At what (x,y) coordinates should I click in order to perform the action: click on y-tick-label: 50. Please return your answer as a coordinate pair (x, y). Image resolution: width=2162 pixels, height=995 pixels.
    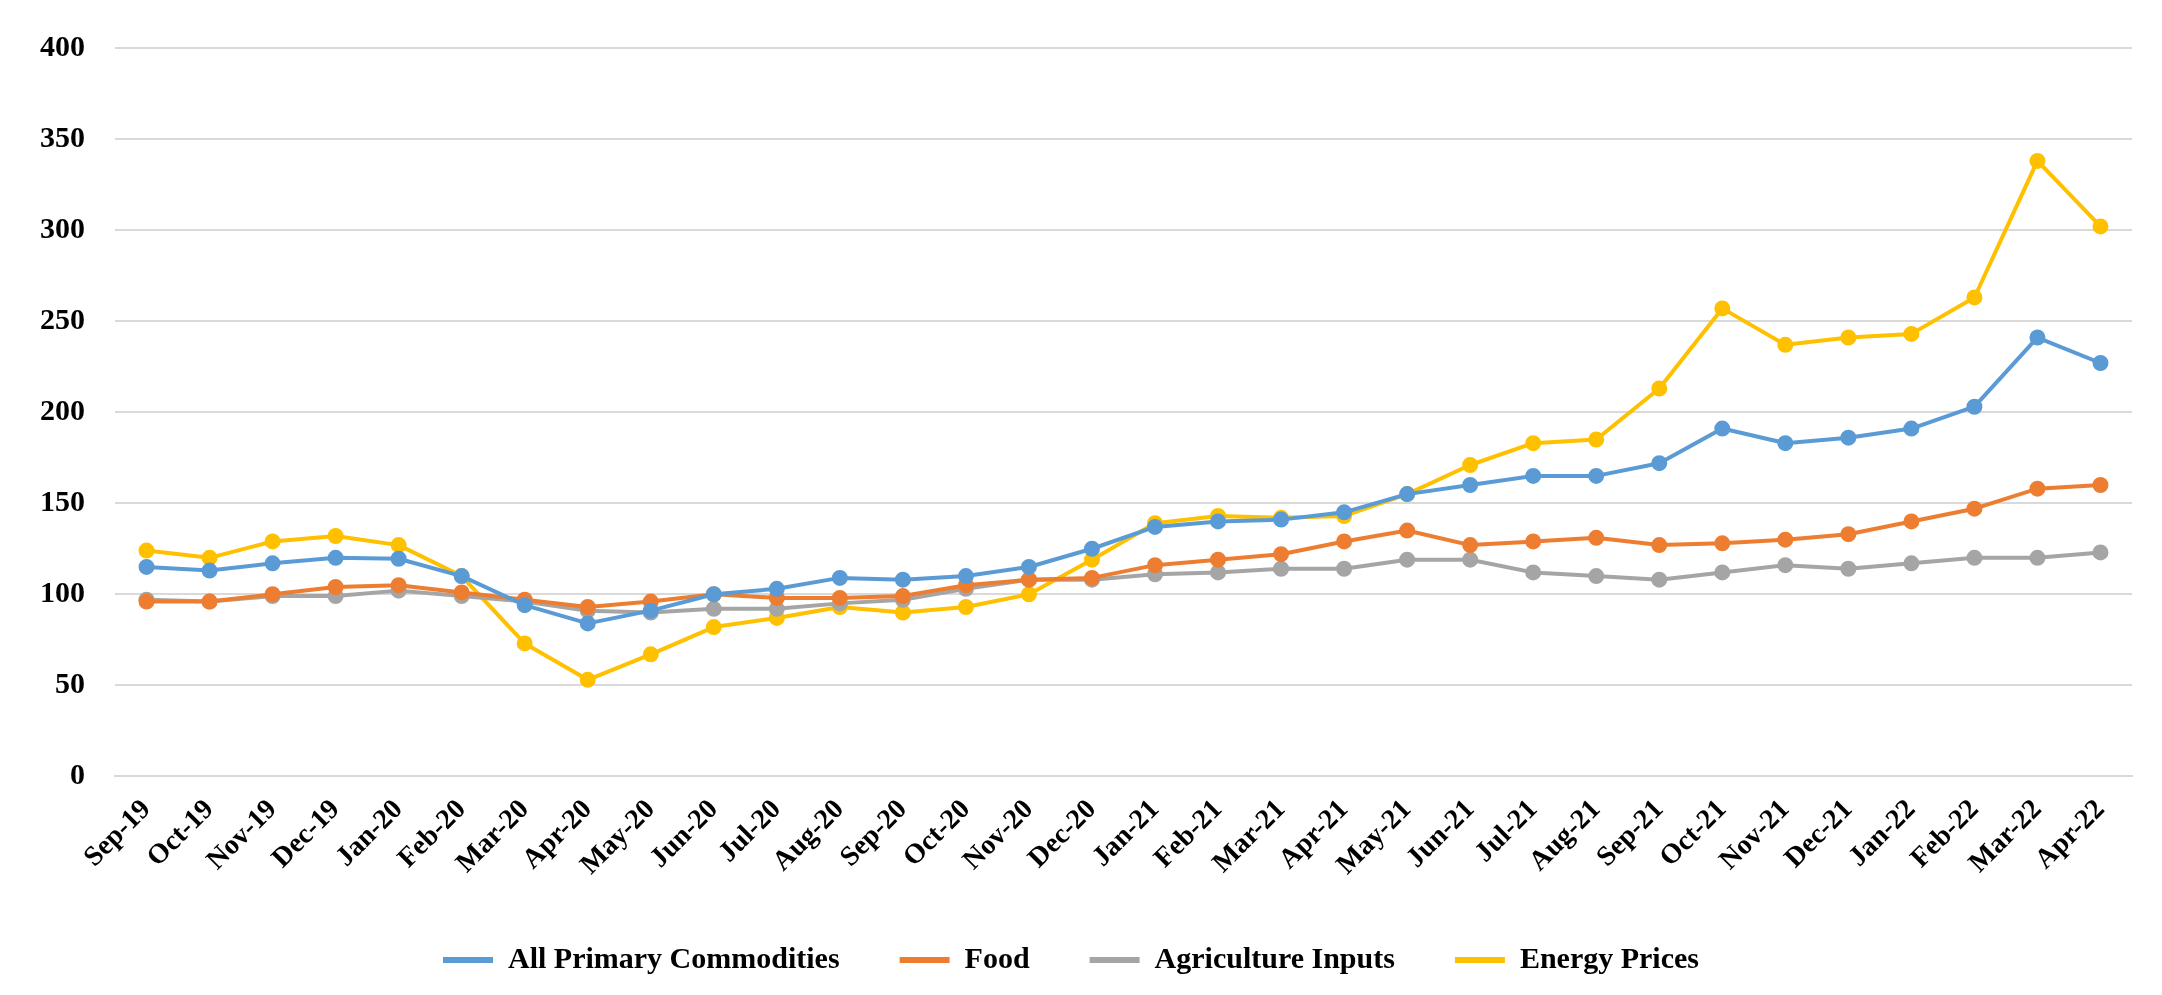
    Looking at the image, I should click on (70, 683).